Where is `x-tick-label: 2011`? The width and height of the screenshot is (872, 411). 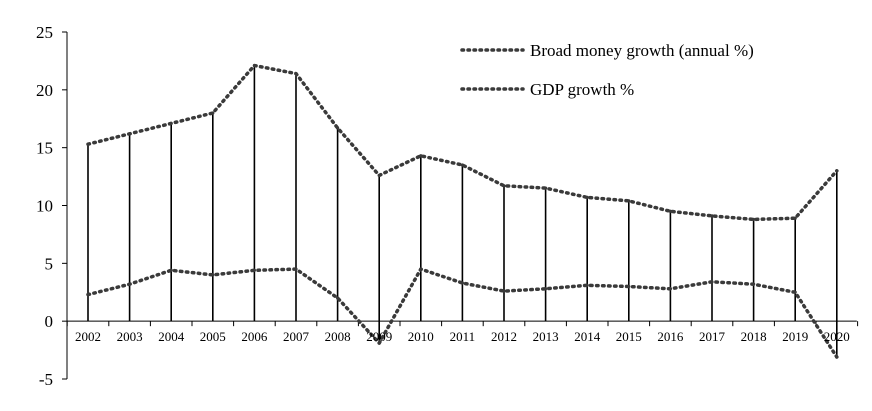
x-tick-label: 2011 is located at coordinates (463, 336).